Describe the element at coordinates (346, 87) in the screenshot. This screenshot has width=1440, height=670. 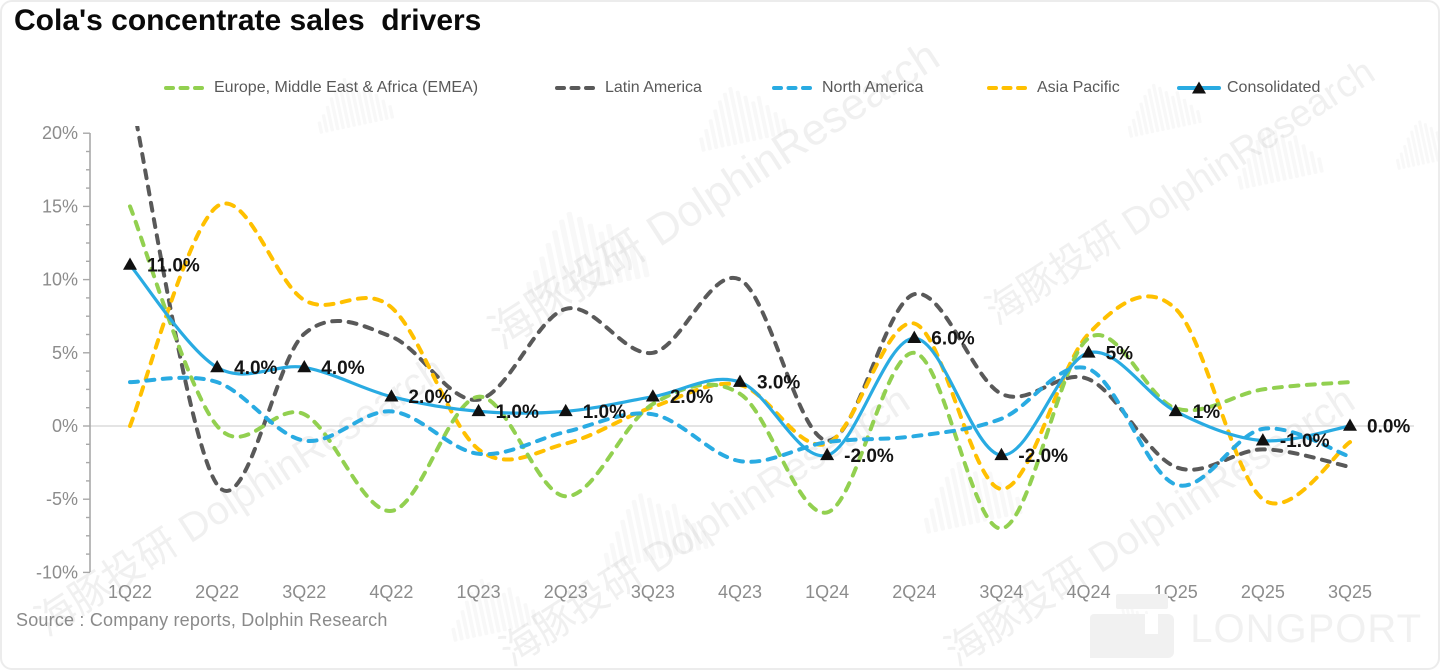
I see `legend-label: Europe, Middle East & Africa (EMEA)` at that location.